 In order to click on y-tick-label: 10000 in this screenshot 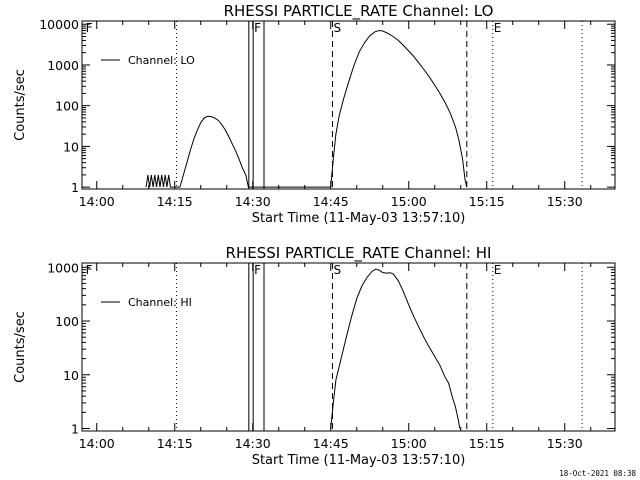, I will do `click(59, 24)`.